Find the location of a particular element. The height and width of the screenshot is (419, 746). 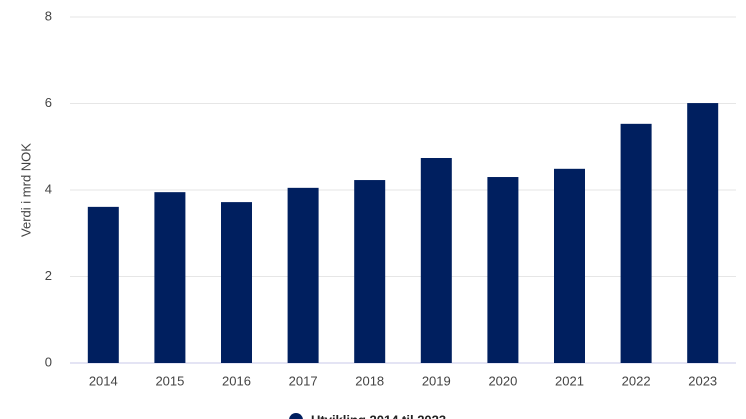

x-tick-label: 2018 is located at coordinates (369, 380).